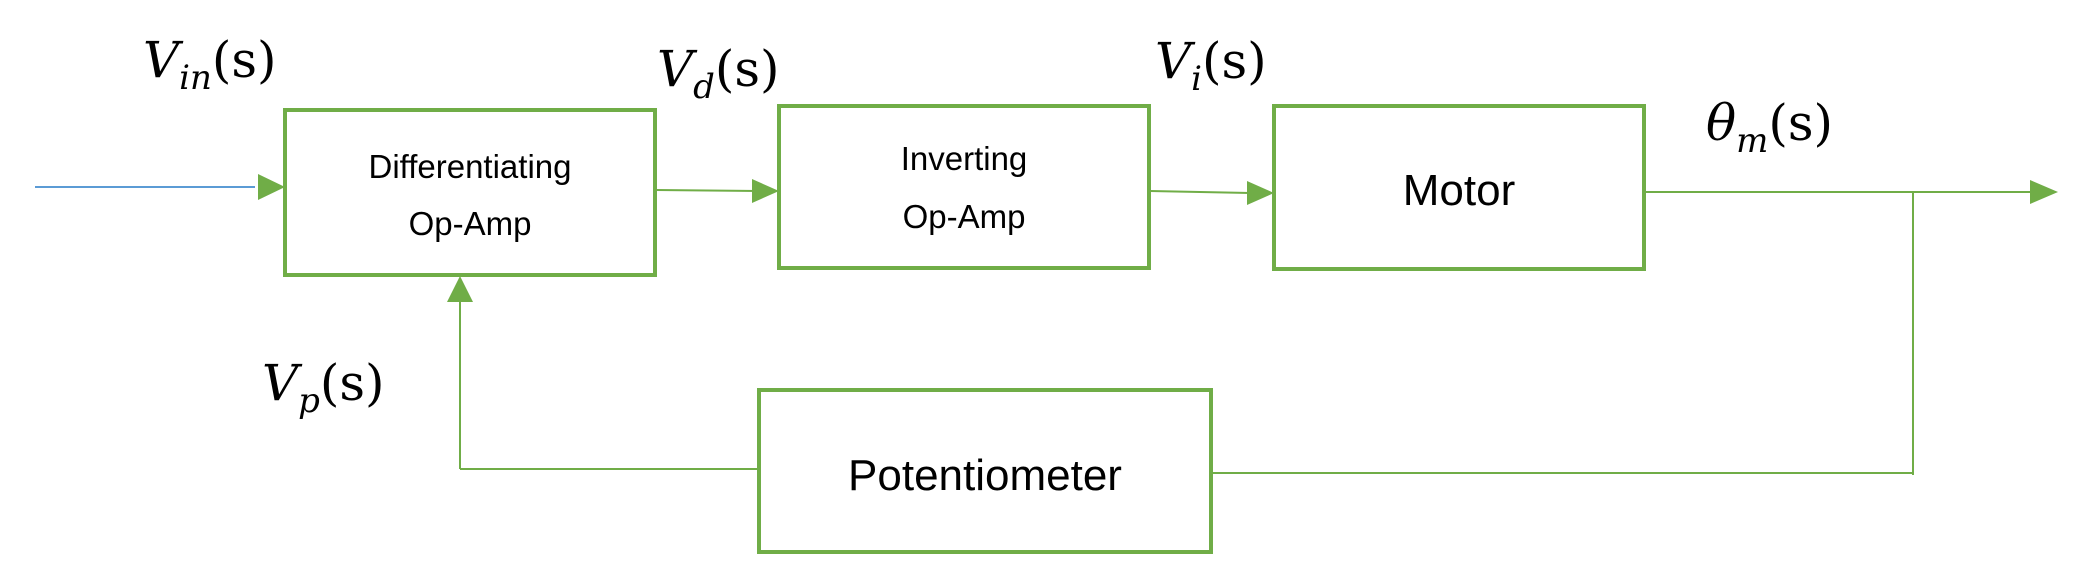 Image resolution: width=2076 pixels, height=584 pixels. Describe the element at coordinates (707, 190) in the screenshot. I see `wire-diff-to-inverting` at that location.